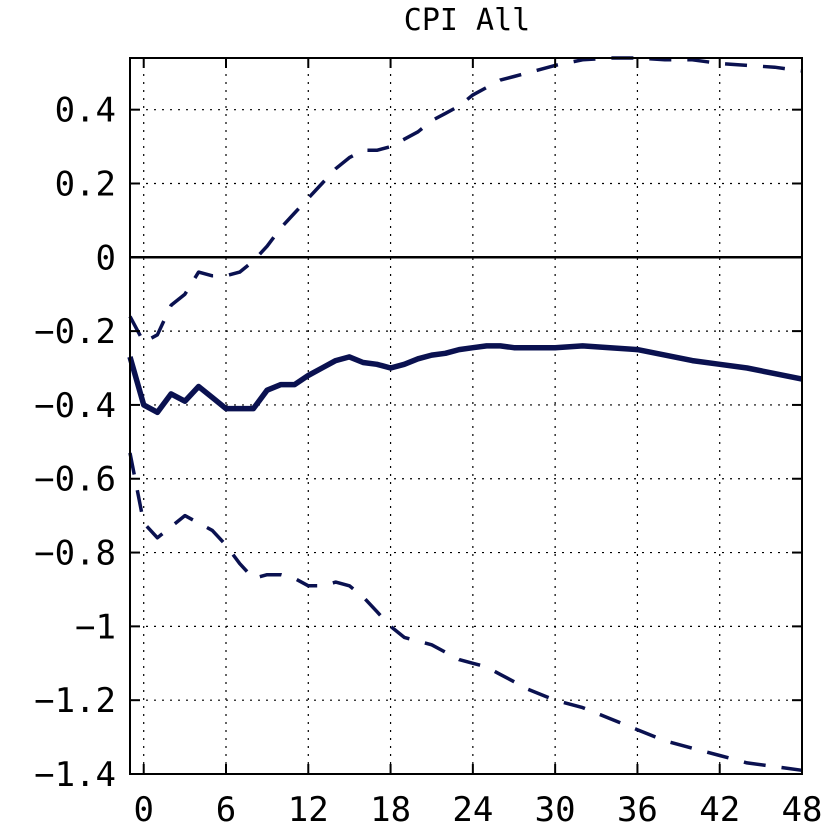 This screenshot has width=833, height=839. I want to click on chart-title: CPI All, so click(467, 20).